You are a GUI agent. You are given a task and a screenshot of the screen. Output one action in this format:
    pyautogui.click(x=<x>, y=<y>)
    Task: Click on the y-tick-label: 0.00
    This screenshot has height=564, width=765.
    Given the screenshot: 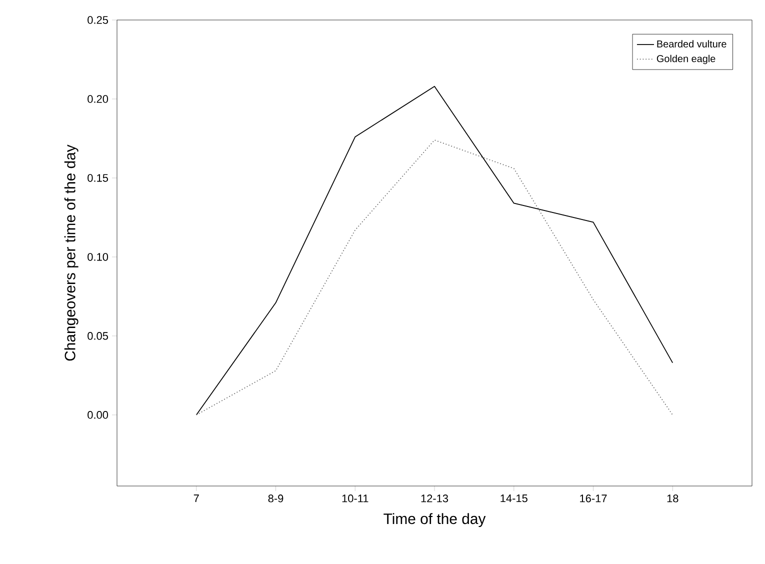 What is the action you would take?
    pyautogui.click(x=98, y=415)
    